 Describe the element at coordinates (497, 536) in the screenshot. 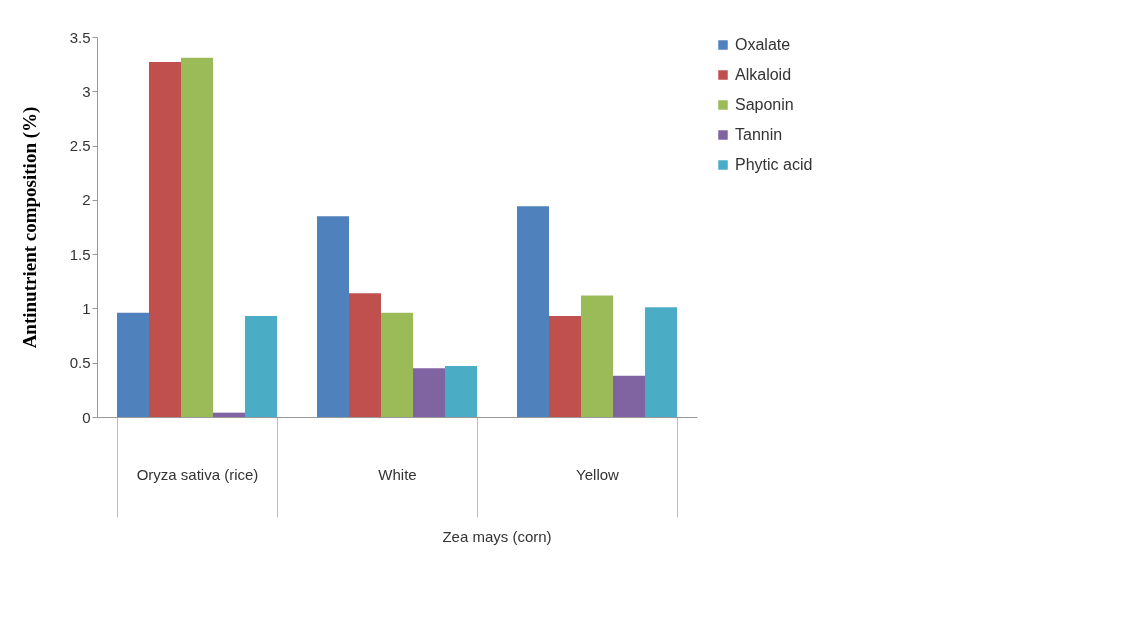

I see `text: Zea mays (corn)` at that location.